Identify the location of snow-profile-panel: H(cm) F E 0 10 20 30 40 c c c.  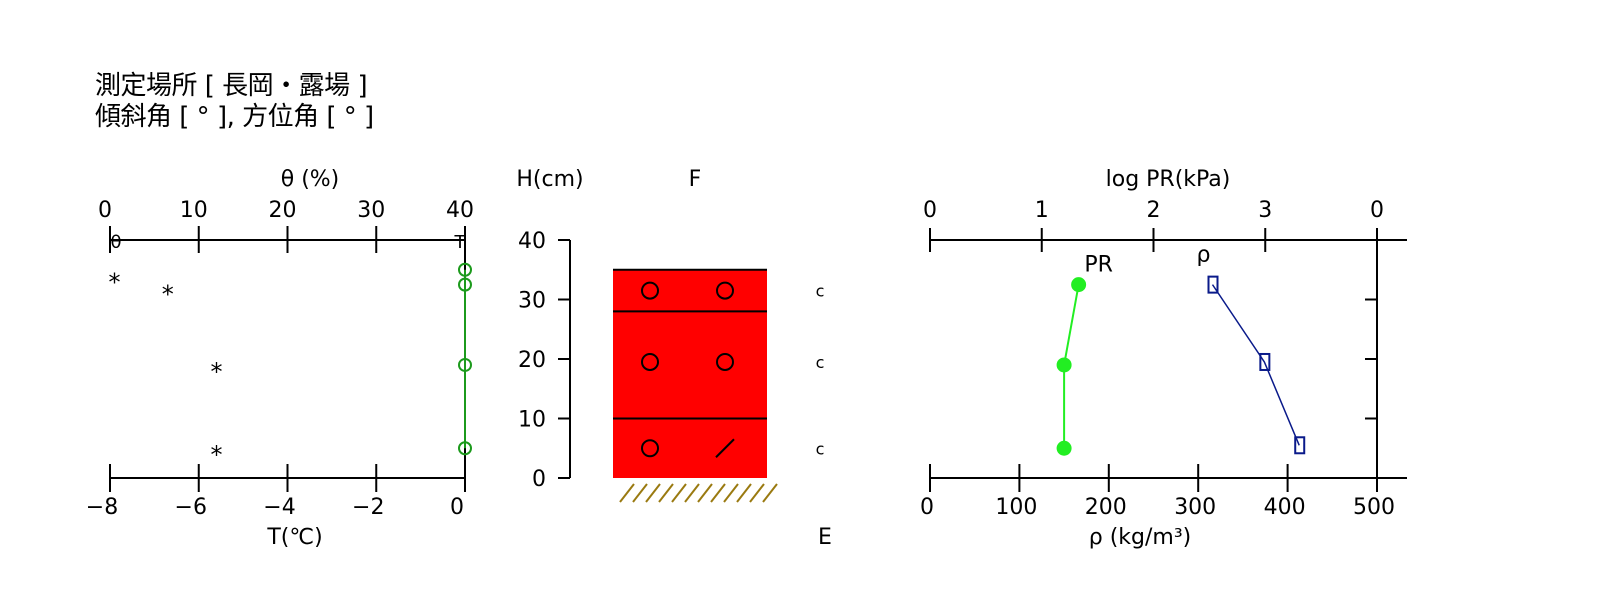
(674, 358).